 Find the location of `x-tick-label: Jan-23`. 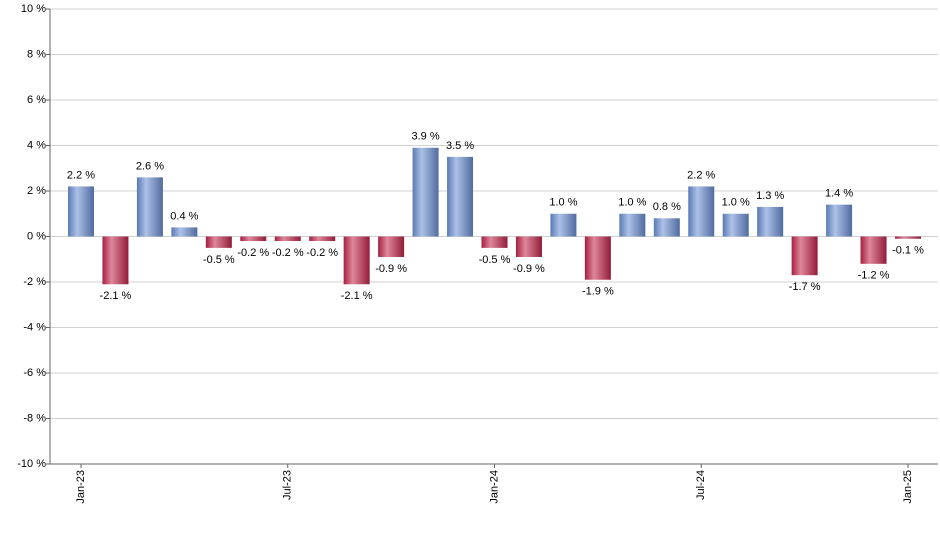

x-tick-label: Jan-23 is located at coordinates (81, 487).